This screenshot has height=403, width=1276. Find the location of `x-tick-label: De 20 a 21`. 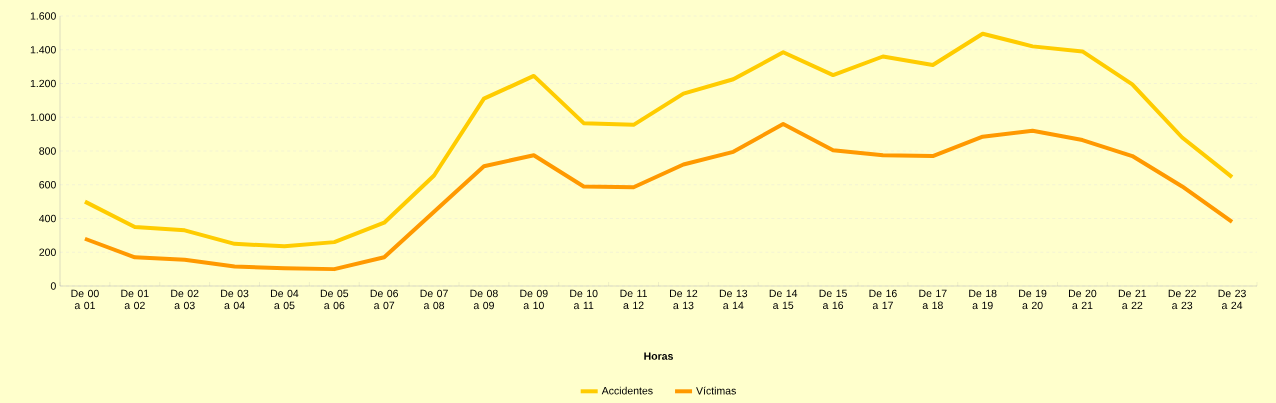

x-tick-label: De 20 a 21 is located at coordinates (1082, 299).